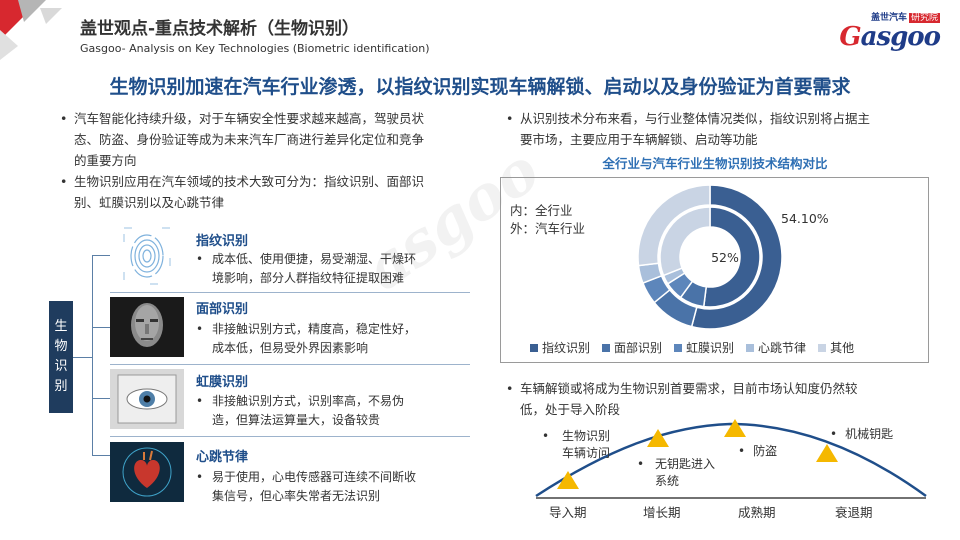 The height and width of the screenshot is (540, 960). Describe the element at coordinates (805, 218) in the screenshot. I see `outer-data-label: 54.10%` at that location.